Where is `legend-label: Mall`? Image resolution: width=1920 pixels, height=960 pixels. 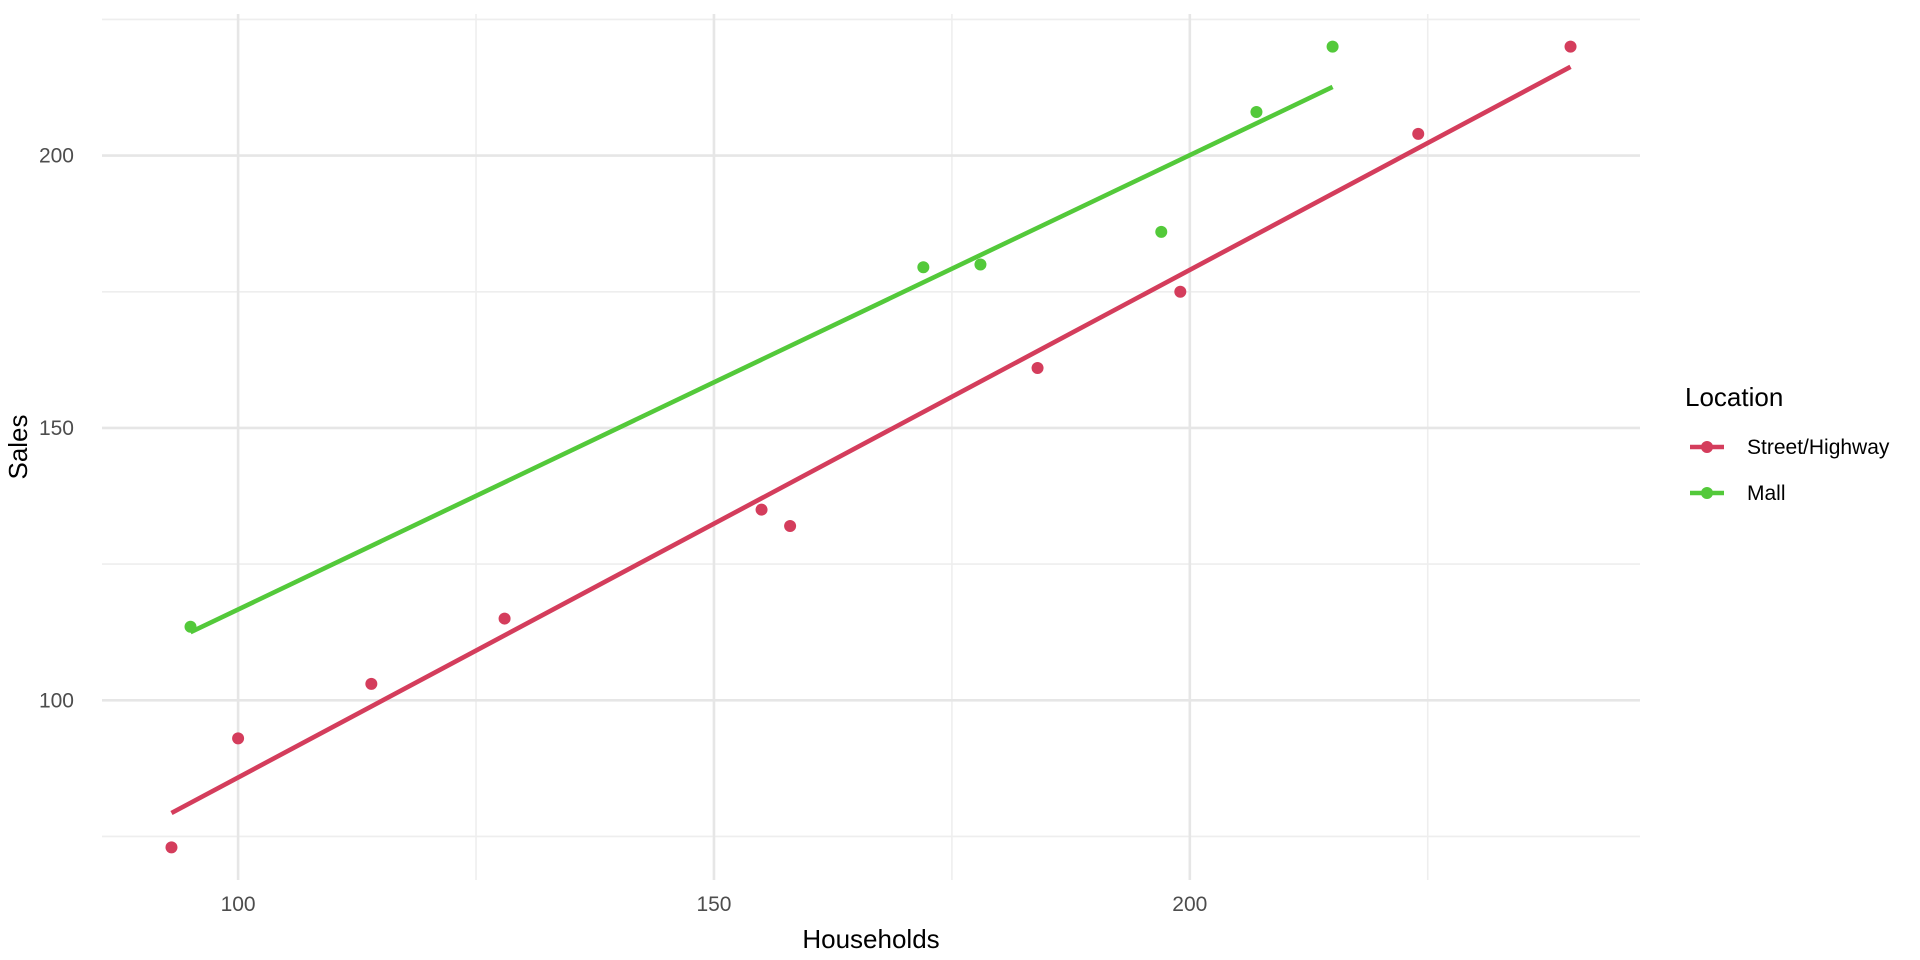 legend-label: Mall is located at coordinates (1766, 493).